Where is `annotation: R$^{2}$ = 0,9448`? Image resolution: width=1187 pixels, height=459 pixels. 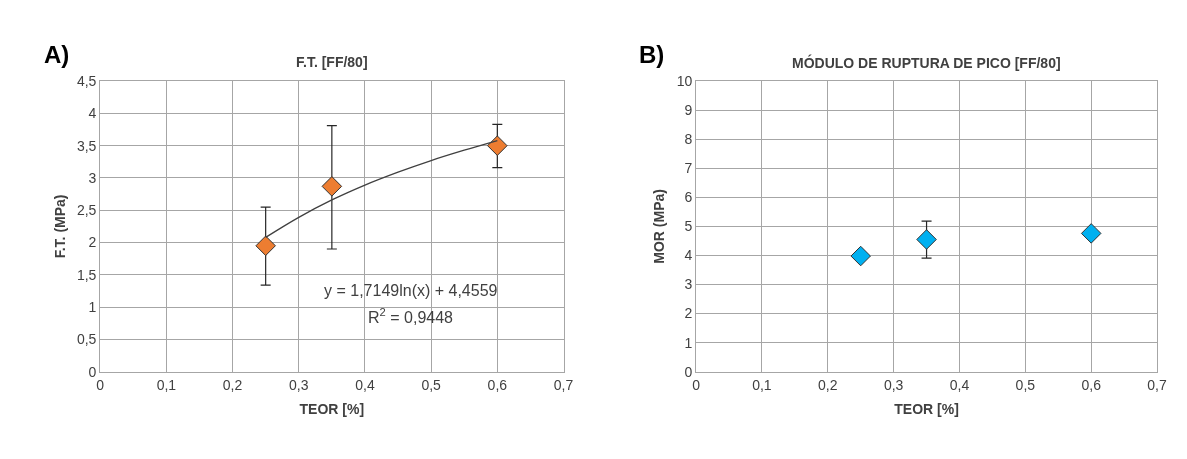 annotation: R$^{2}$ = 0,9448 is located at coordinates (411, 316).